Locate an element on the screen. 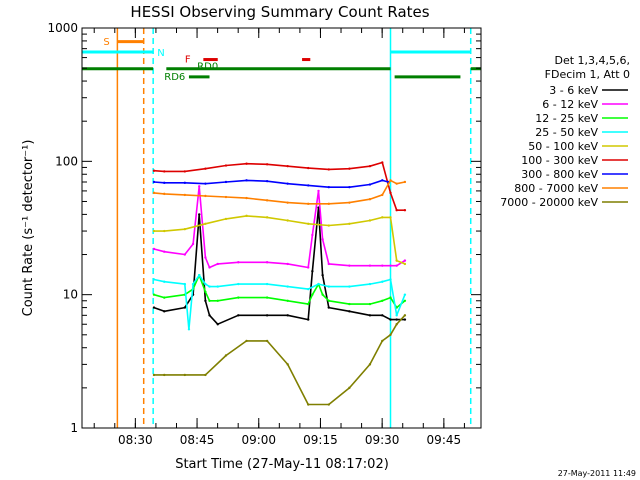 The width and height of the screenshot is (640, 480). chart-title: HESSI Observing Summary Count Rates is located at coordinates (279, 12).